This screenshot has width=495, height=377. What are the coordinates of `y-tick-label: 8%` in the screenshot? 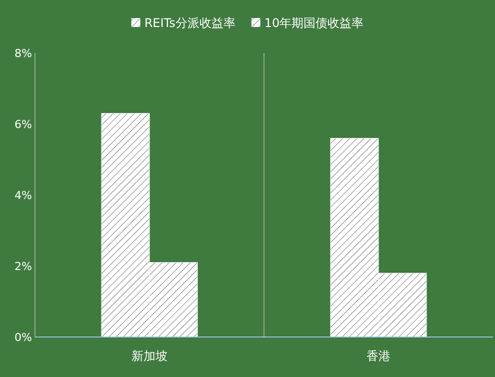 It's located at (23, 53).